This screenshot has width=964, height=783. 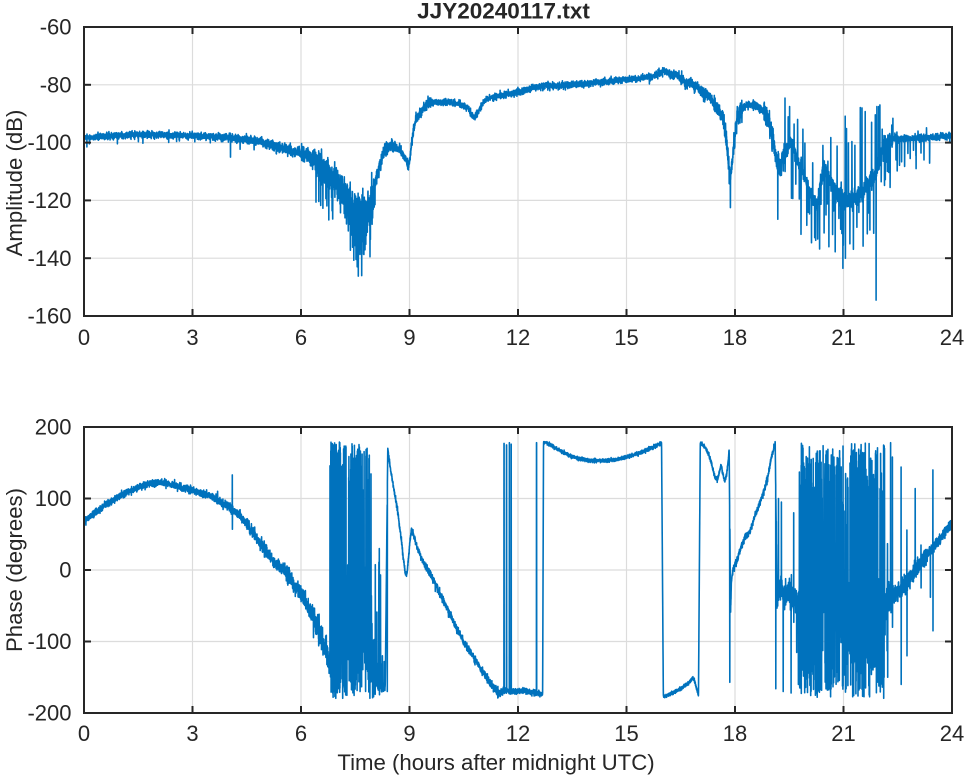 I want to click on svg-text: -120, so click(x=49, y=200).